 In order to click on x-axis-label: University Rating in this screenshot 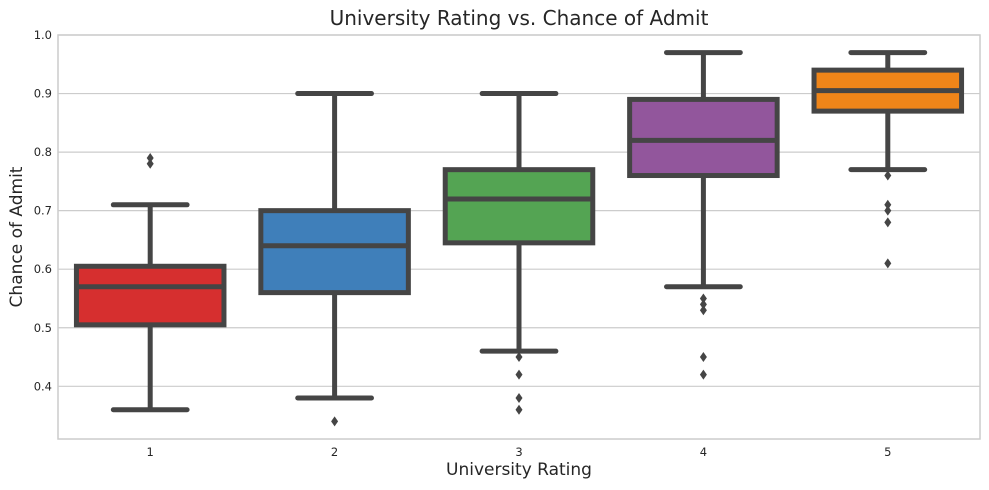, I will do `click(519, 470)`.